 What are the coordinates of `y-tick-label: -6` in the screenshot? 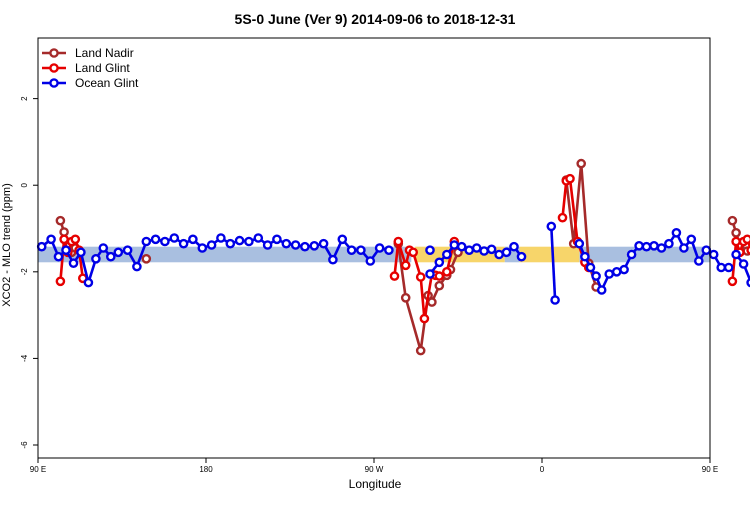 It's located at (24, 445).